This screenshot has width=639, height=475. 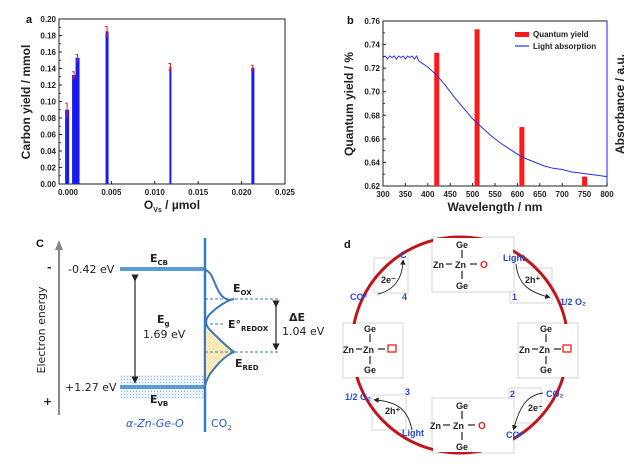 What do you see at coordinates (403, 255) in the screenshot?
I see `step-4-output: C` at bounding box center [403, 255].